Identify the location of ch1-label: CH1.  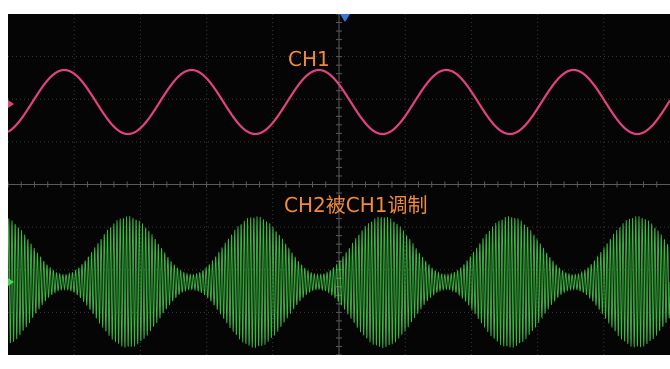
(309, 59).